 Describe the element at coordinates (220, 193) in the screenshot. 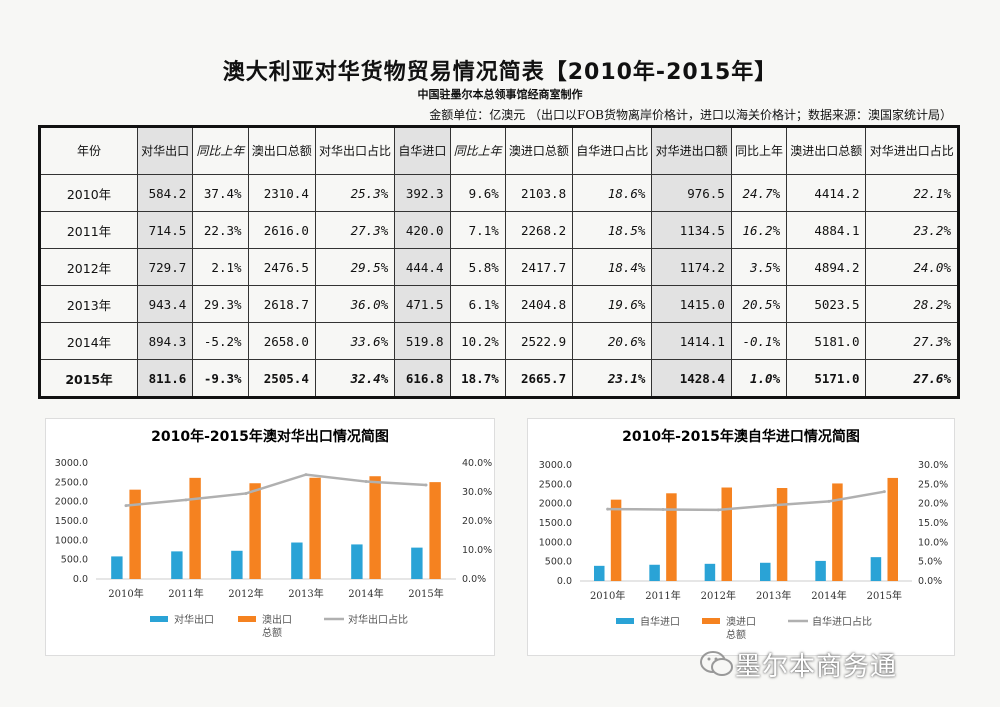

I see `value-cell: 37.4%` at that location.